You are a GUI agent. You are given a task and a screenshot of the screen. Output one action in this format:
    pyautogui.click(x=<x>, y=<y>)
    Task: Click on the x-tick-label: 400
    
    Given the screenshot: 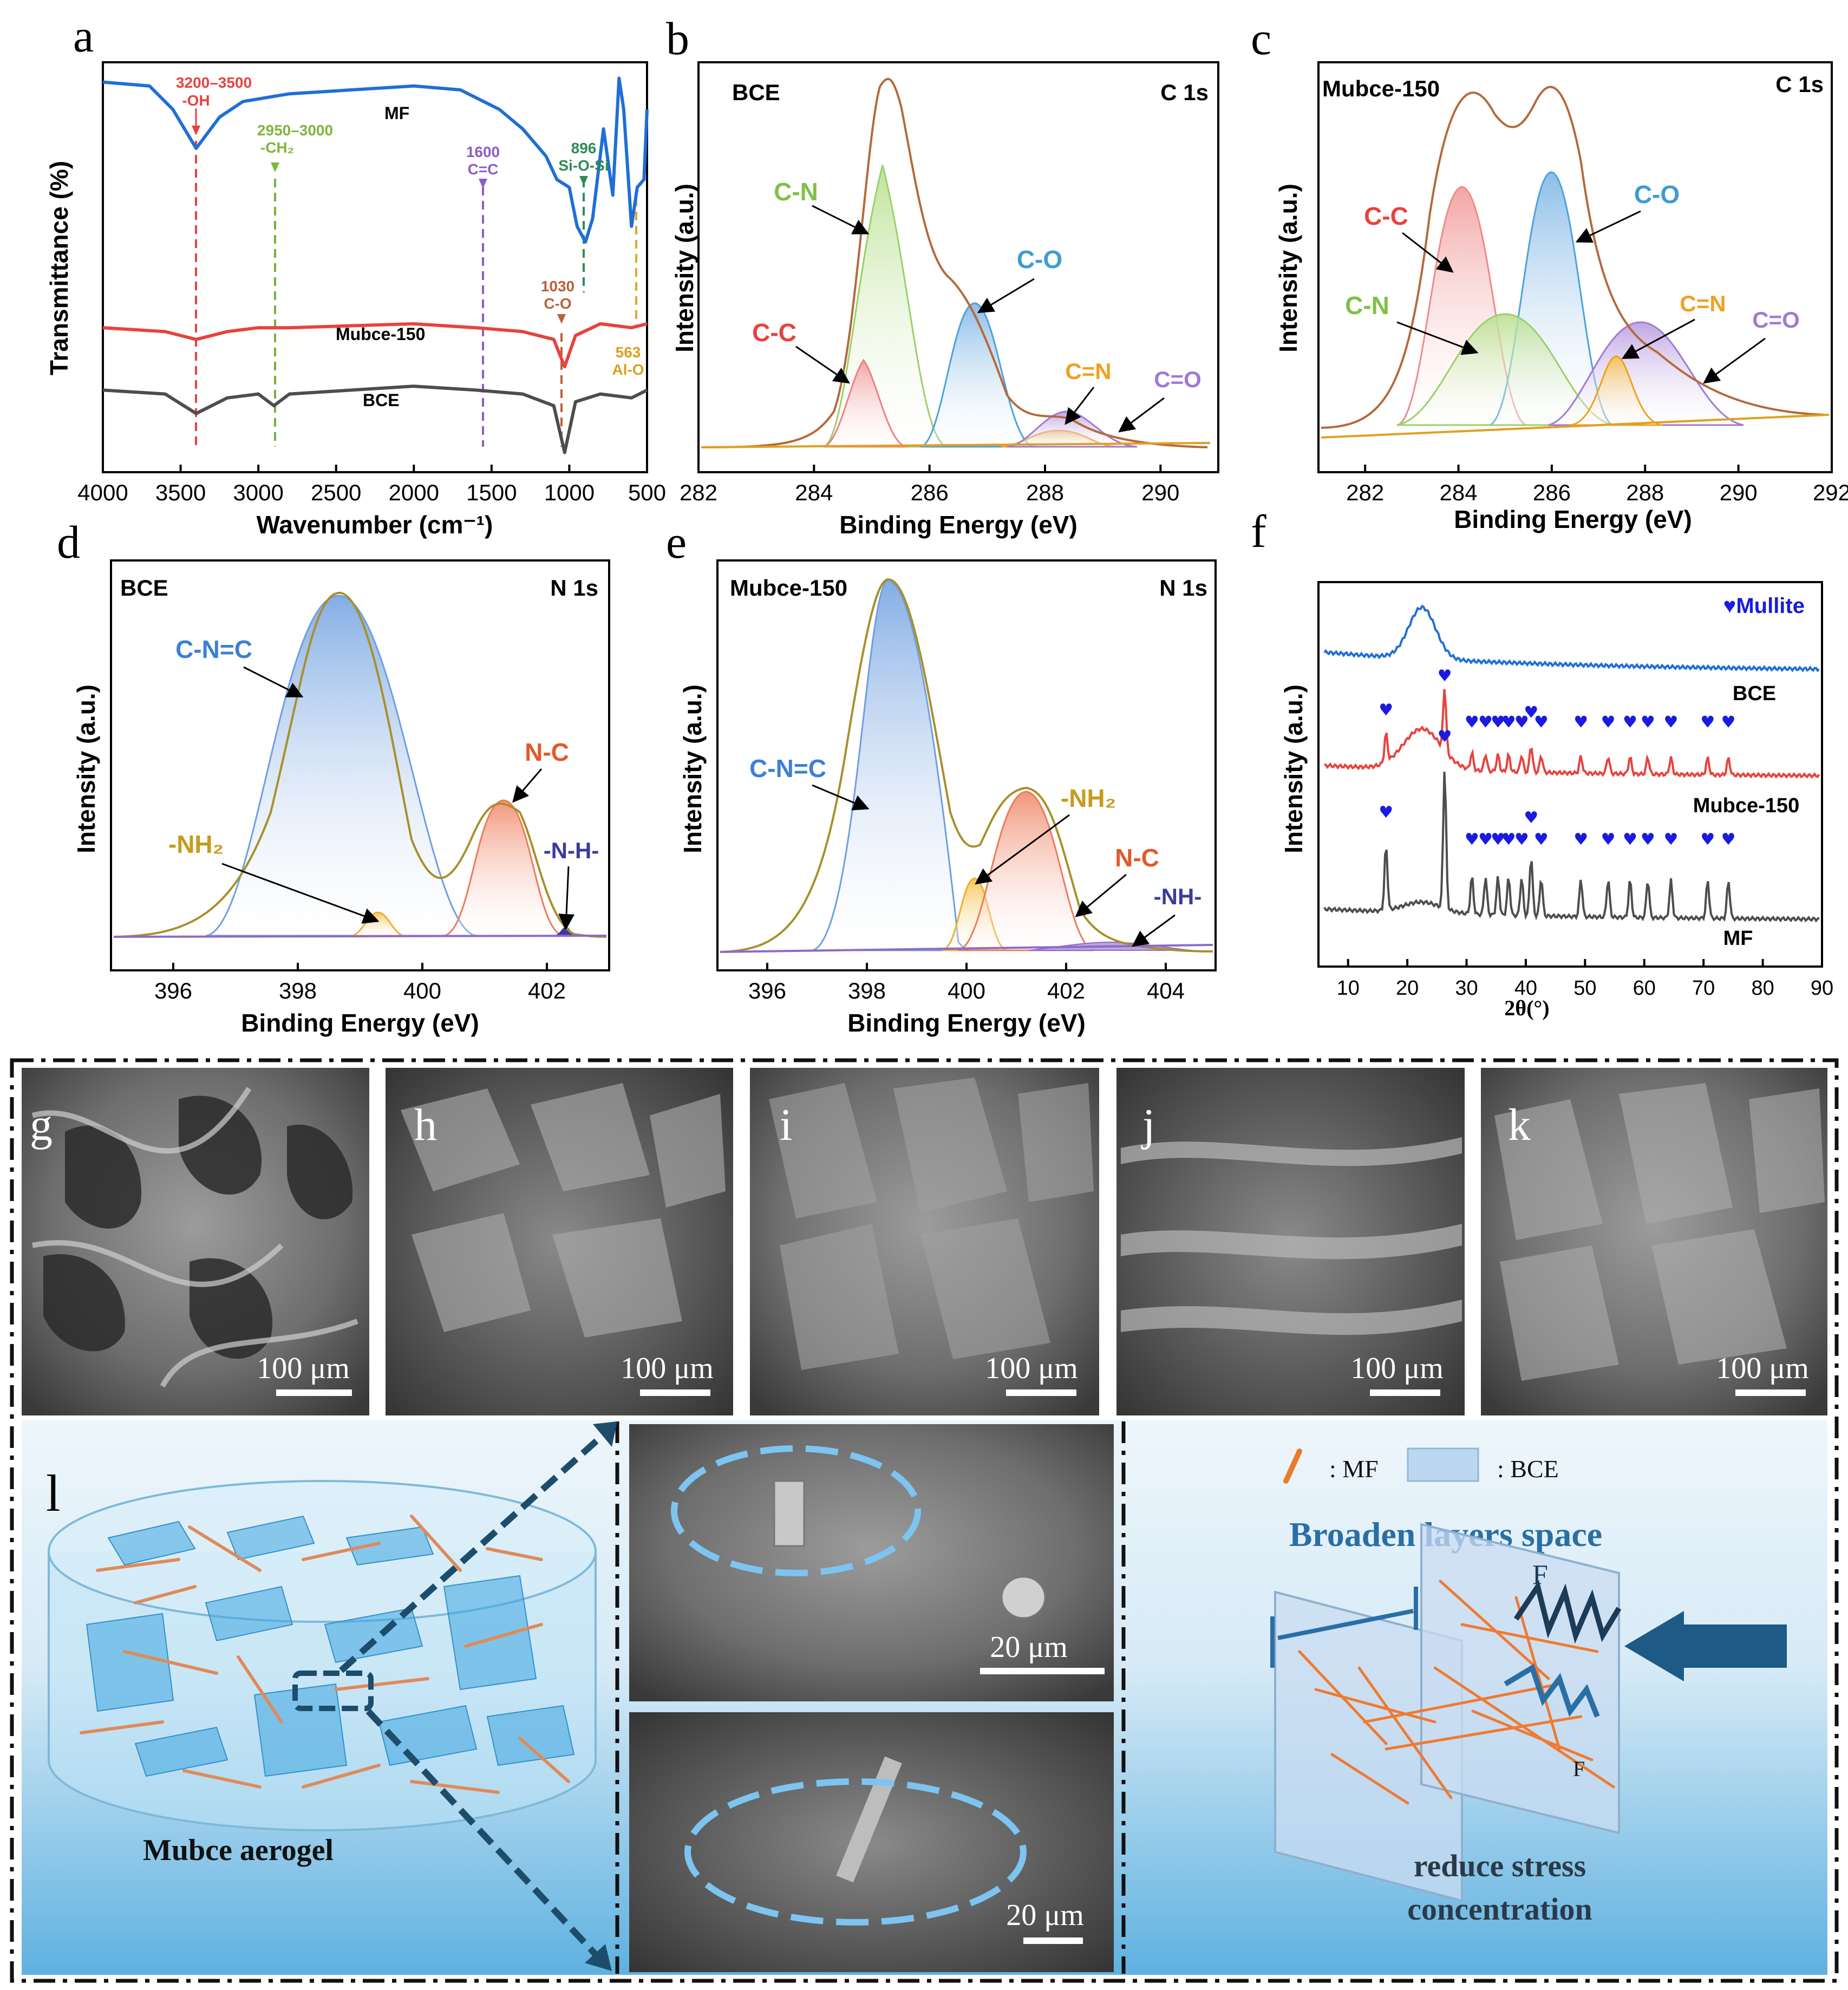 What is the action you would take?
    pyautogui.click(x=966, y=990)
    